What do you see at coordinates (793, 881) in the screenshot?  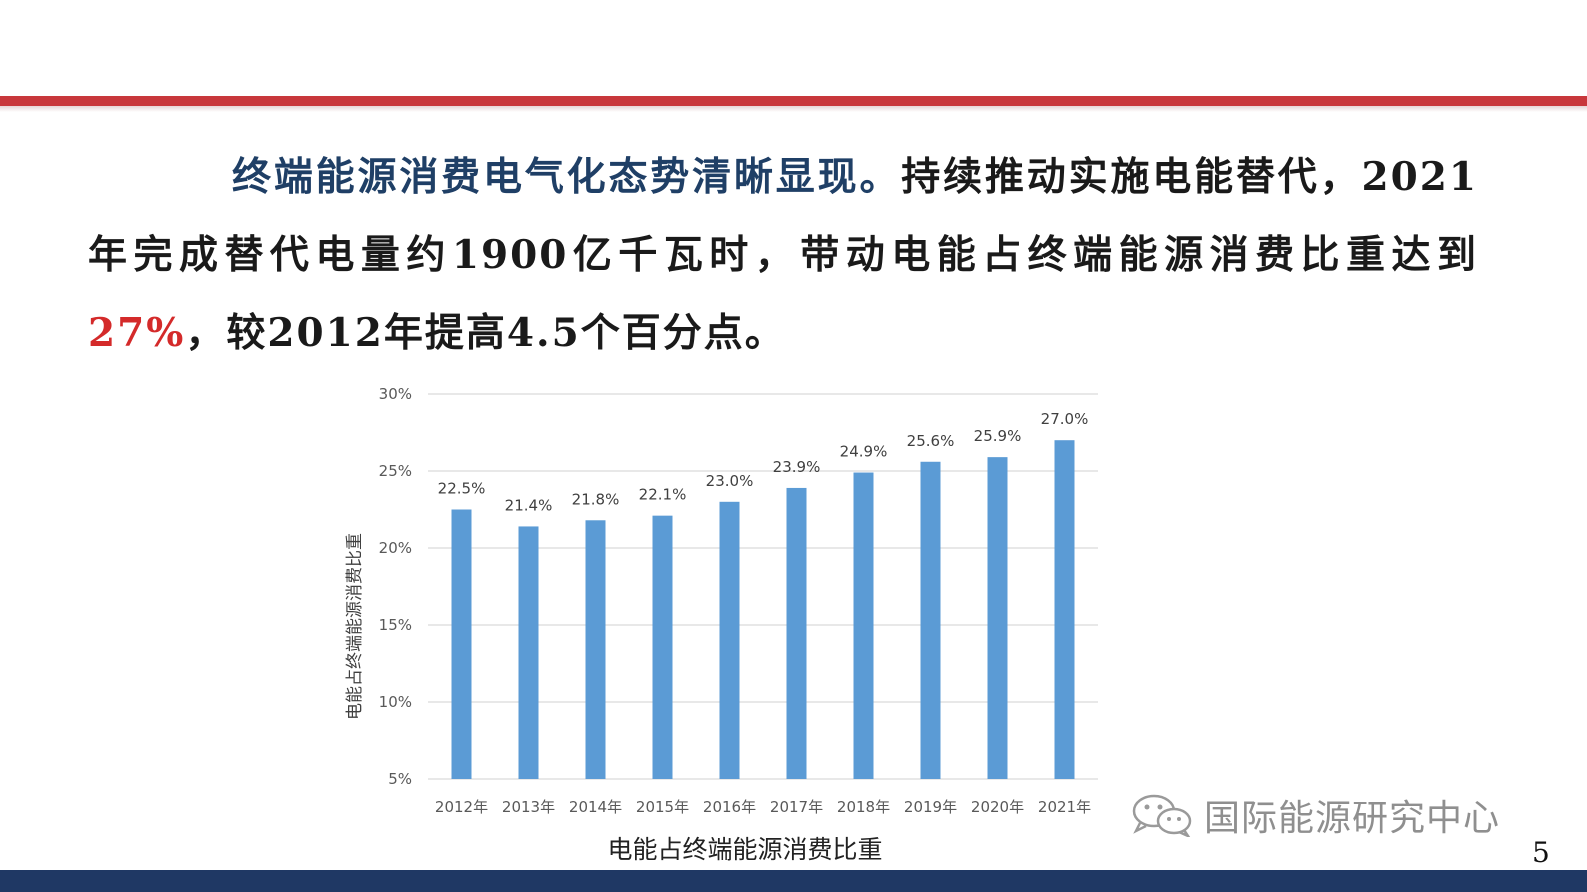 I see `footer-bar` at bounding box center [793, 881].